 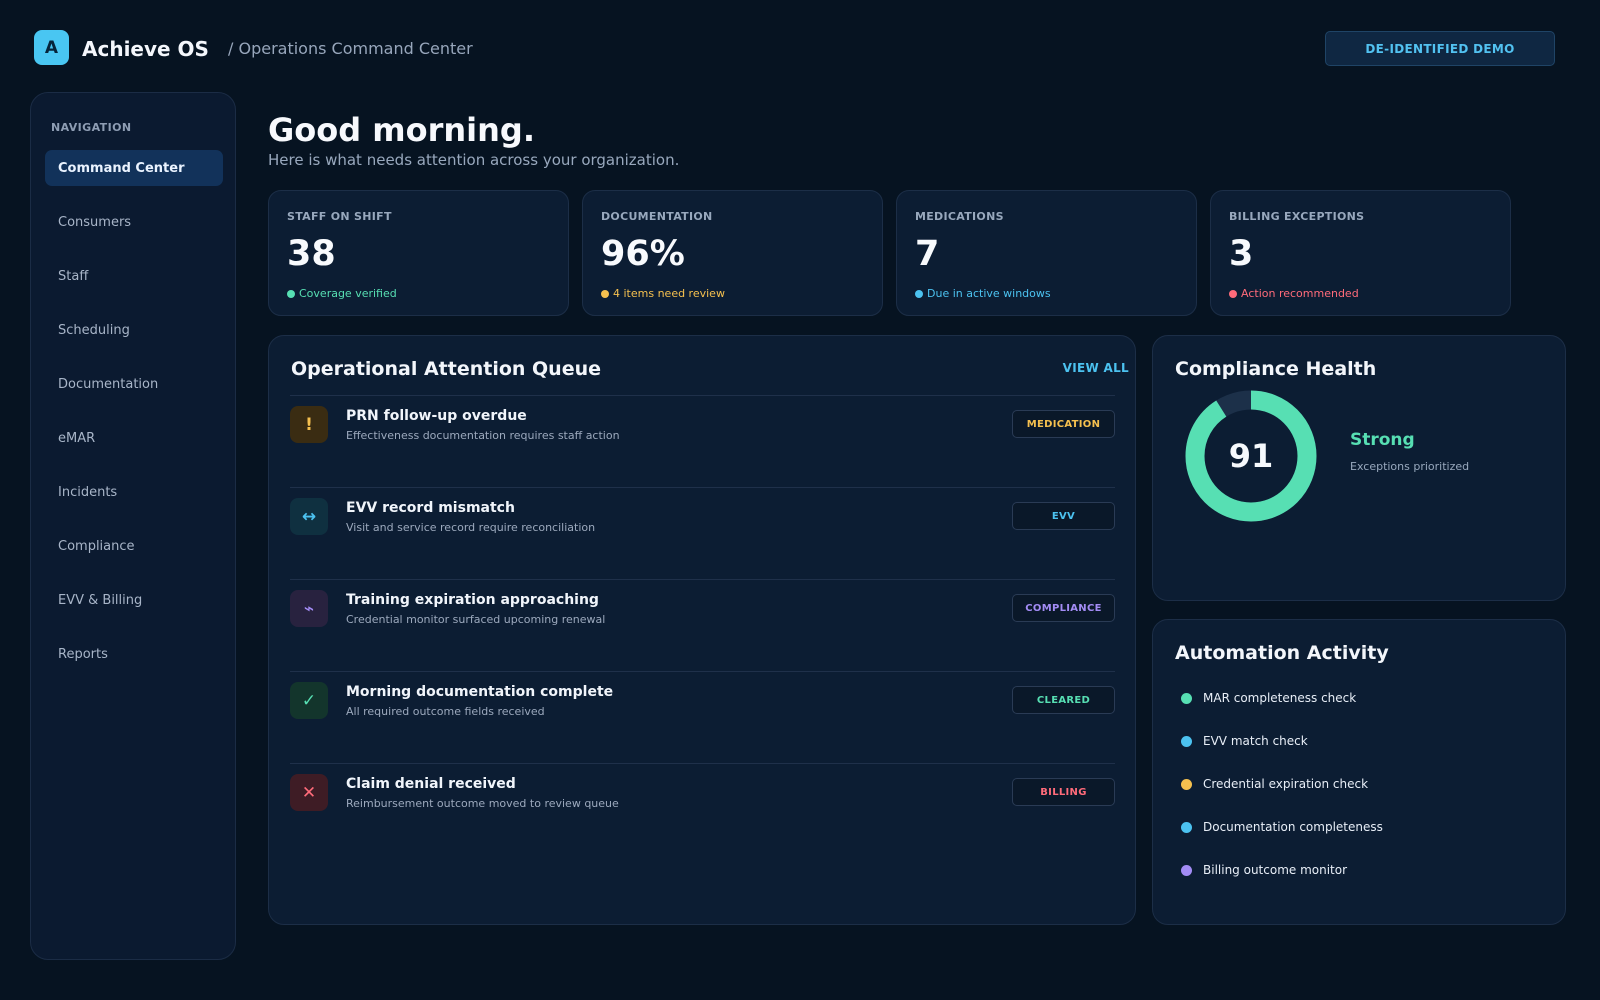 I want to click on page-title: Good morning., so click(x=401, y=130).